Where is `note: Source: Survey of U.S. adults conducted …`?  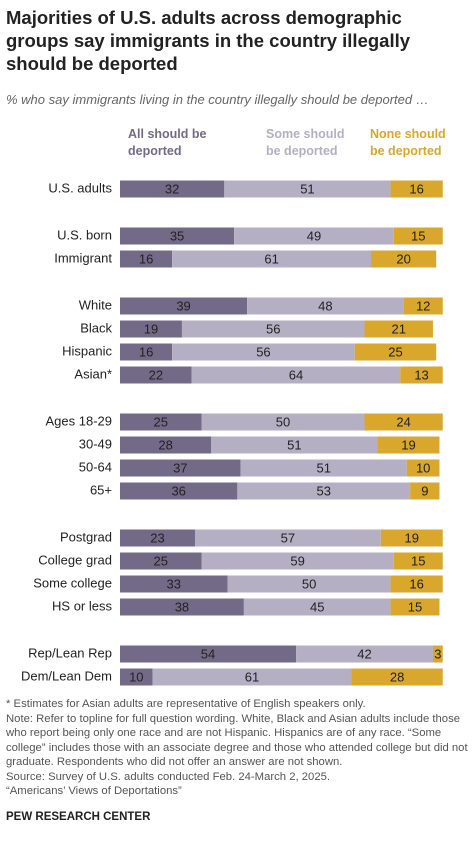
note: Source: Survey of U.S. adults conducted … is located at coordinates (168, 776).